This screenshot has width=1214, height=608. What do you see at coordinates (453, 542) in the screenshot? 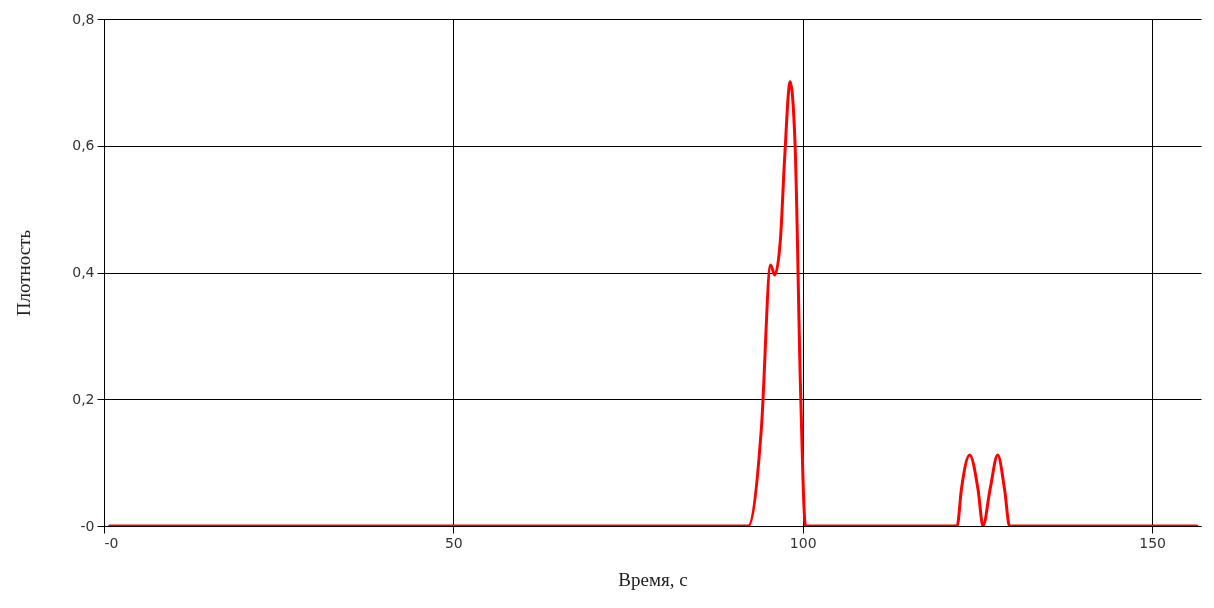
I see `x-tick-label: 50` at bounding box center [453, 542].